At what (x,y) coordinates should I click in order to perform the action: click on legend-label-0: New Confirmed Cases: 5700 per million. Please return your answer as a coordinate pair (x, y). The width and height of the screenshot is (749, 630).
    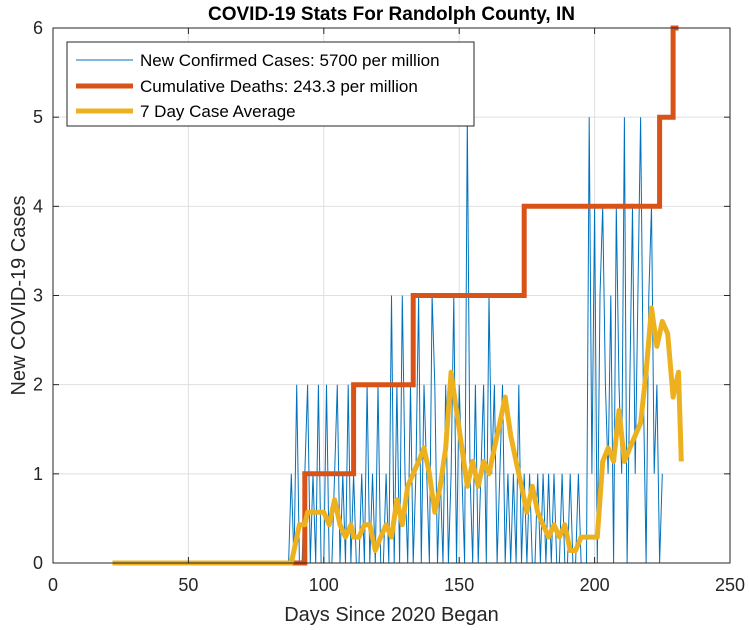
    Looking at the image, I should click on (290, 60).